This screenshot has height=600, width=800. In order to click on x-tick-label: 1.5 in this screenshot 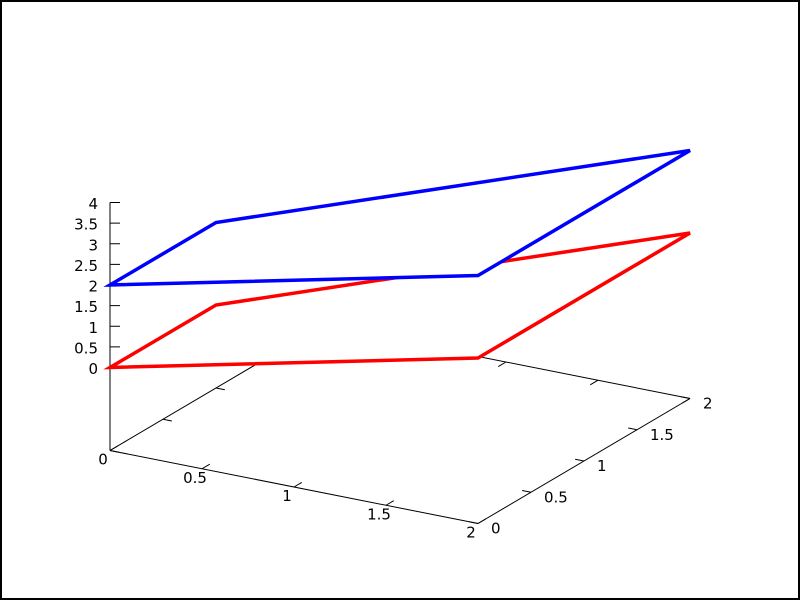, I will do `click(379, 514)`.